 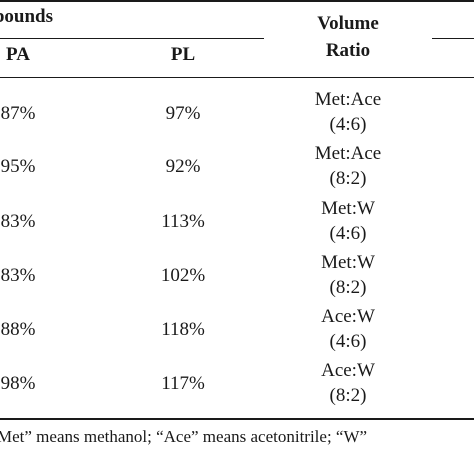 I want to click on pa-cell: 88%, so click(x=18, y=329).